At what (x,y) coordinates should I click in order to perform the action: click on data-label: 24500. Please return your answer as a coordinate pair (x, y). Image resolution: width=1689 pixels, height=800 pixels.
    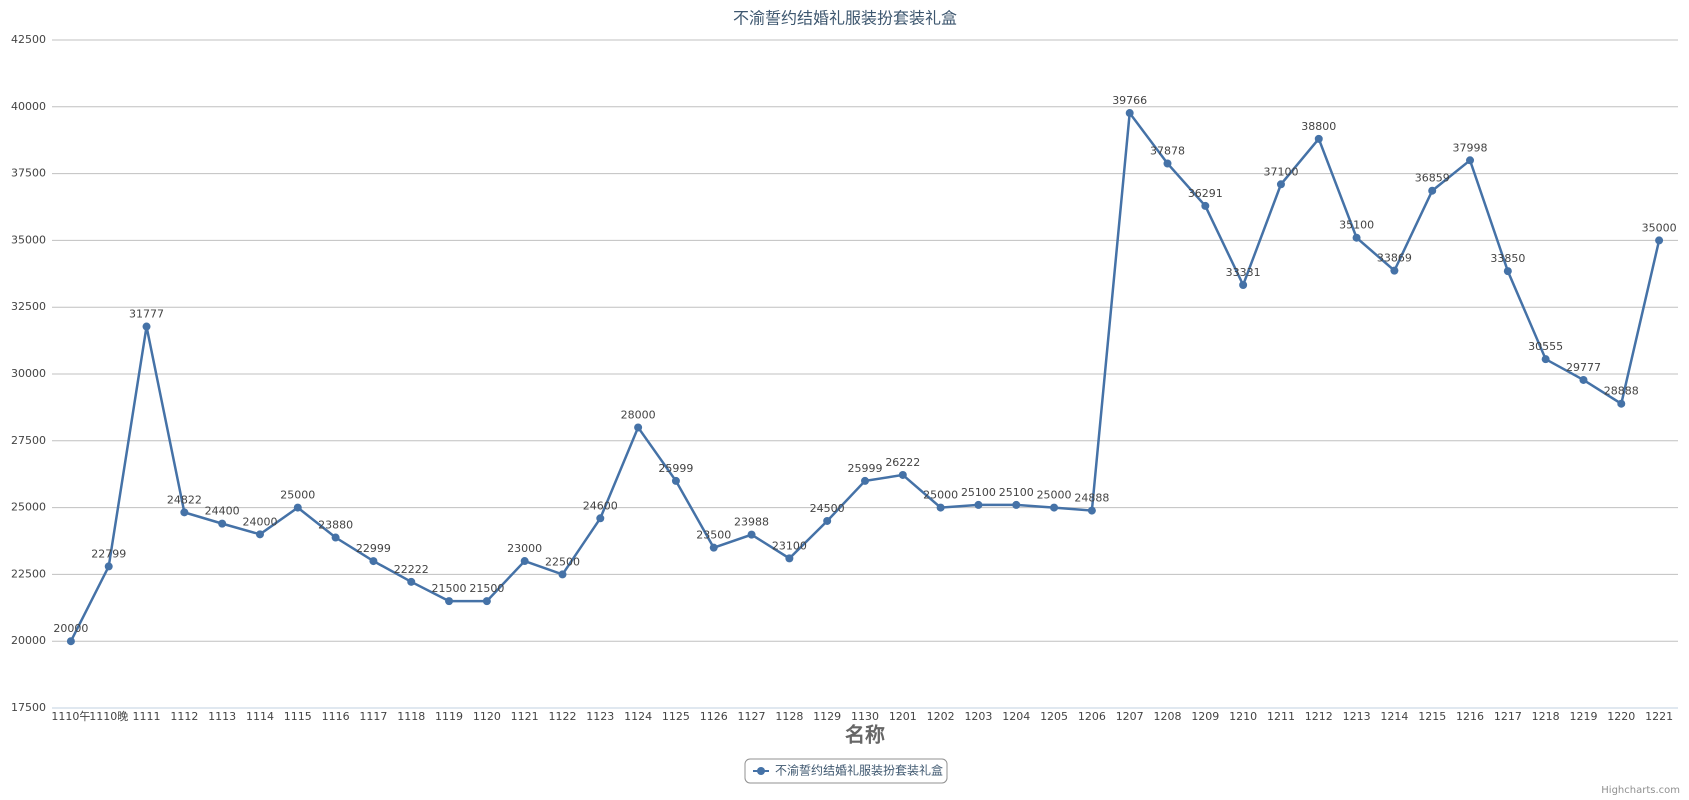
    Looking at the image, I should click on (827, 508).